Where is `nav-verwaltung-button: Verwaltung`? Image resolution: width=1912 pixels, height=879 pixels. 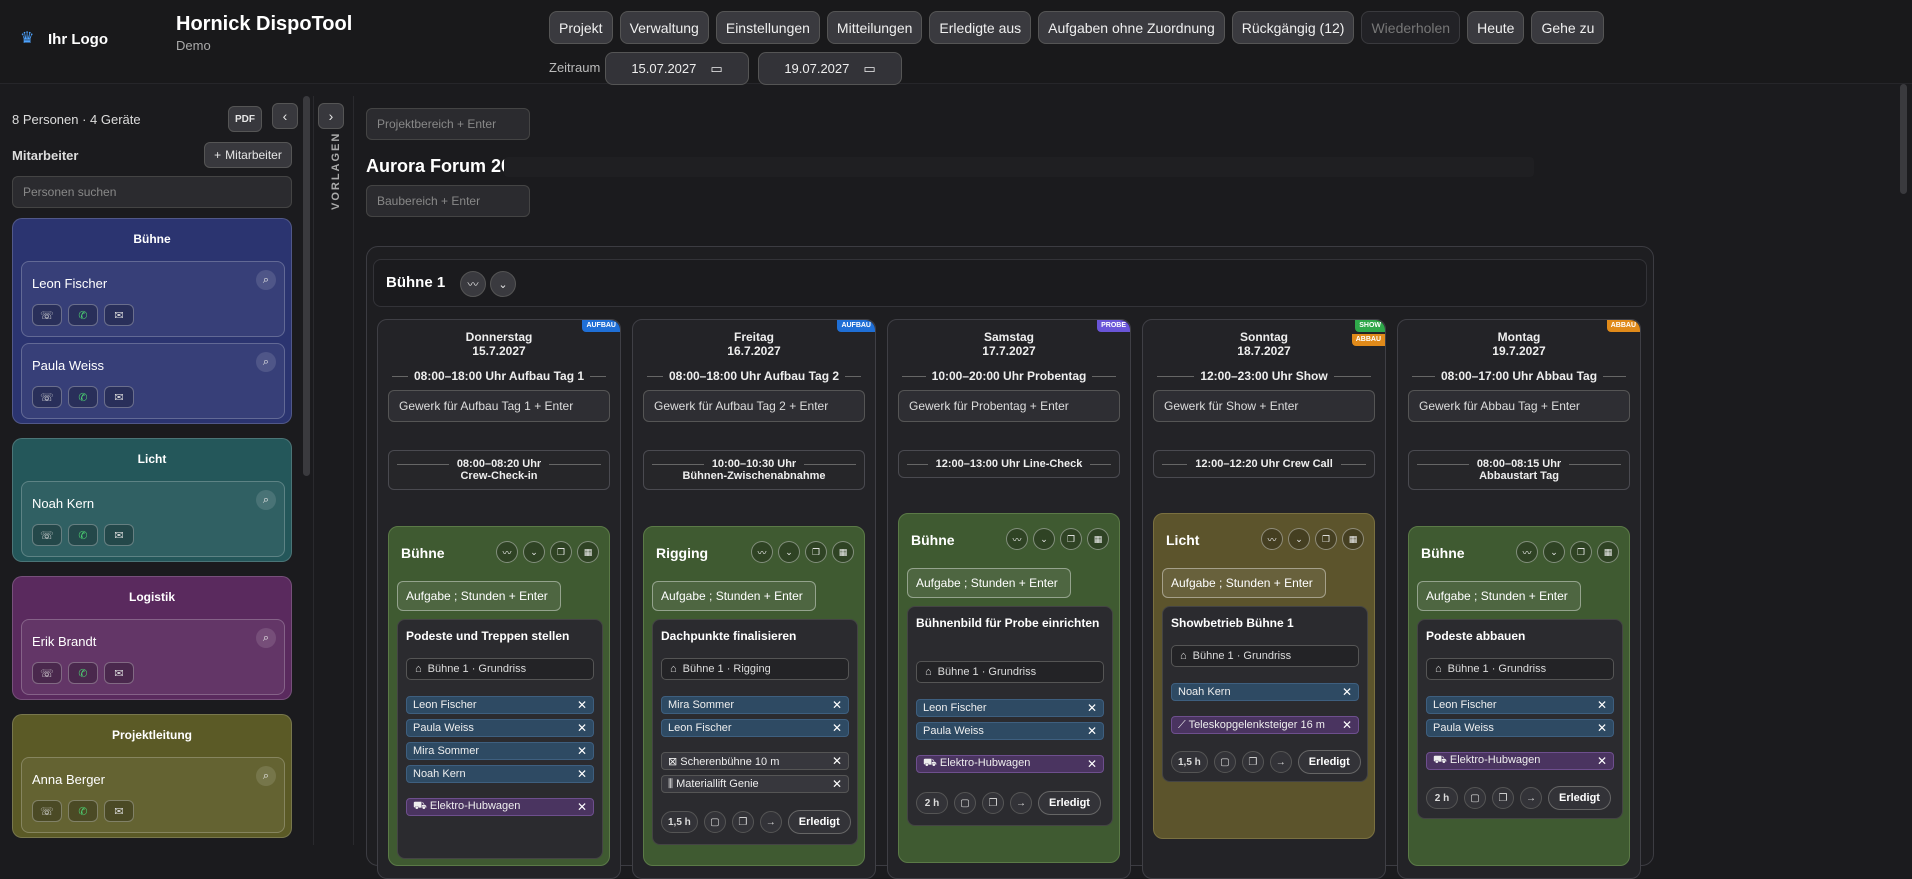 nav-verwaltung-button: Verwaltung is located at coordinates (664, 27).